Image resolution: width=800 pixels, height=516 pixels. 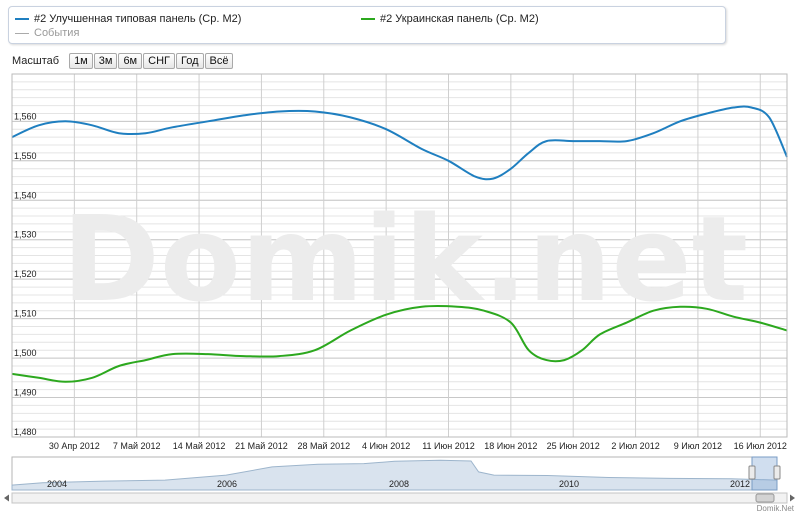 I want to click on navigator-area, so click(x=394, y=475).